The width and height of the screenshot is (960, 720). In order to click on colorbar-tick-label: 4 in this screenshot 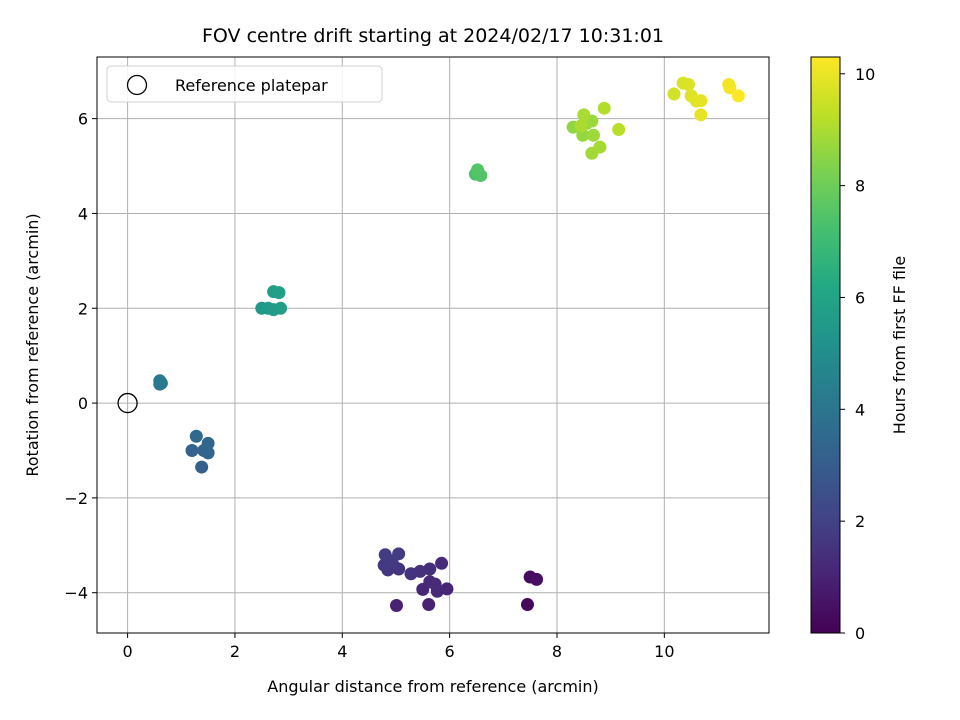, I will do `click(860, 409)`.